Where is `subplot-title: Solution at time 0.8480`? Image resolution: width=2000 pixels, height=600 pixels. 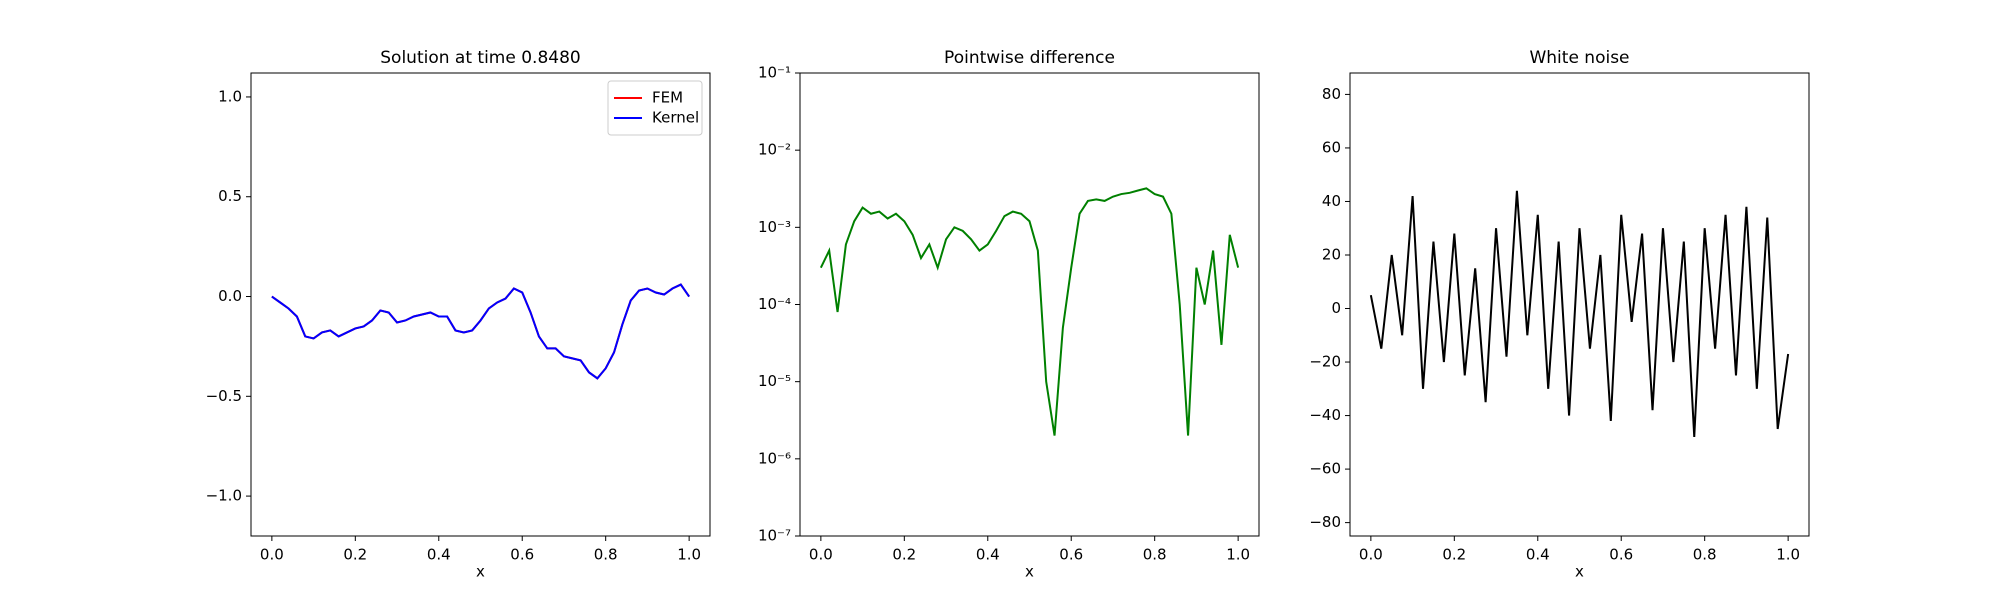 subplot-title: Solution at time 0.8480 is located at coordinates (480, 58).